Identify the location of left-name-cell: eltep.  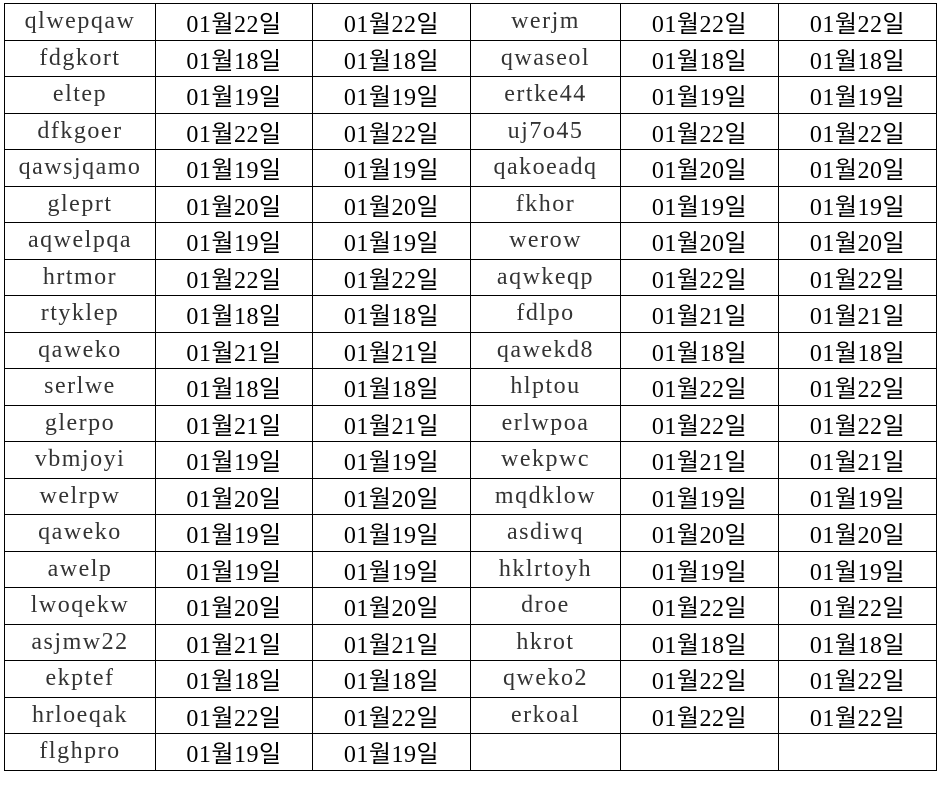
(80, 95).